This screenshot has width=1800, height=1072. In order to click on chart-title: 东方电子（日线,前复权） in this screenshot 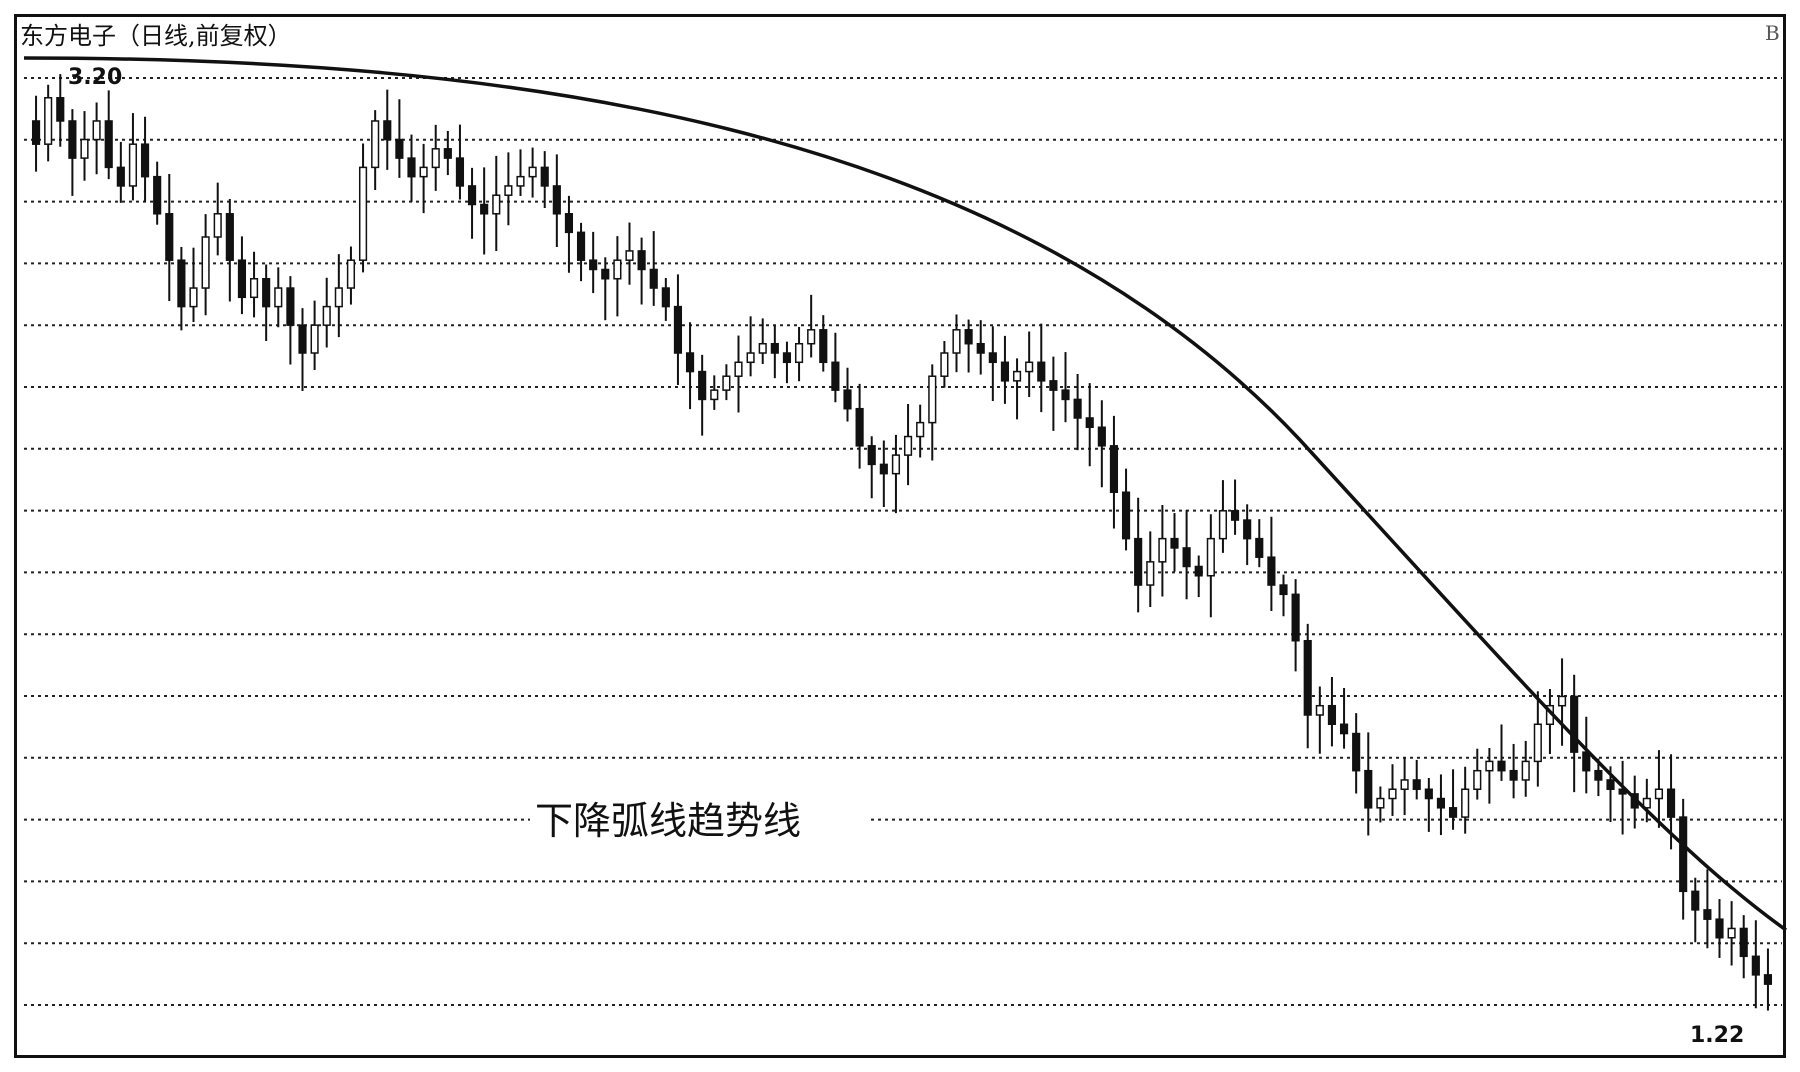, I will do `click(156, 36)`.